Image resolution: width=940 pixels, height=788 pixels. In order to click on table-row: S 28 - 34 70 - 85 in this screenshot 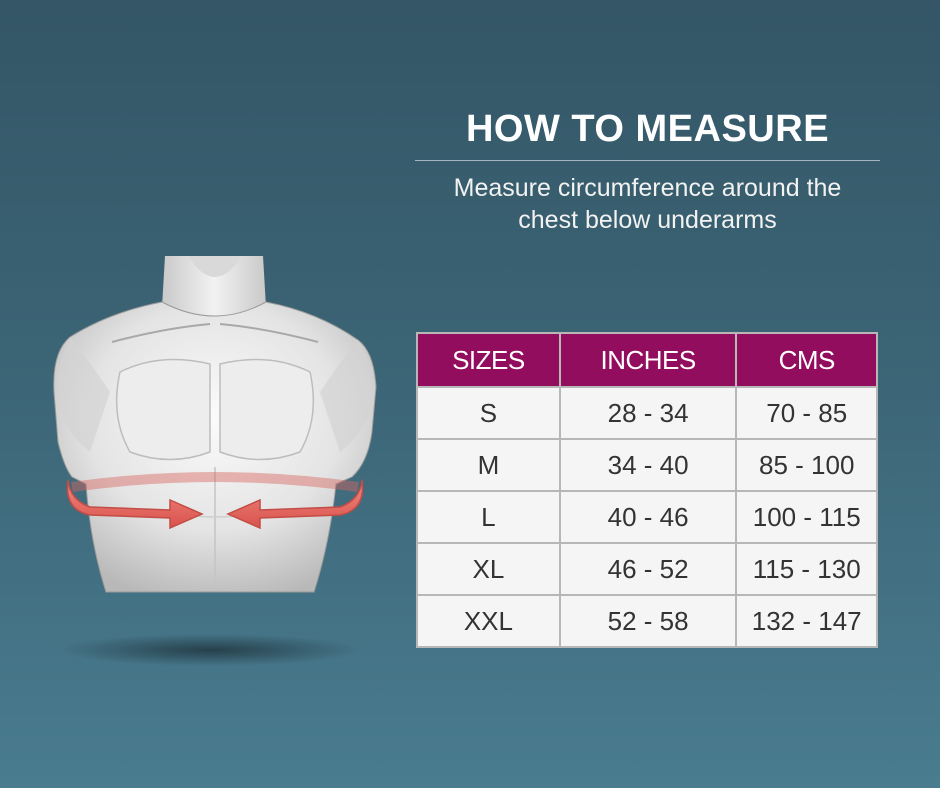, I will do `click(647, 413)`.